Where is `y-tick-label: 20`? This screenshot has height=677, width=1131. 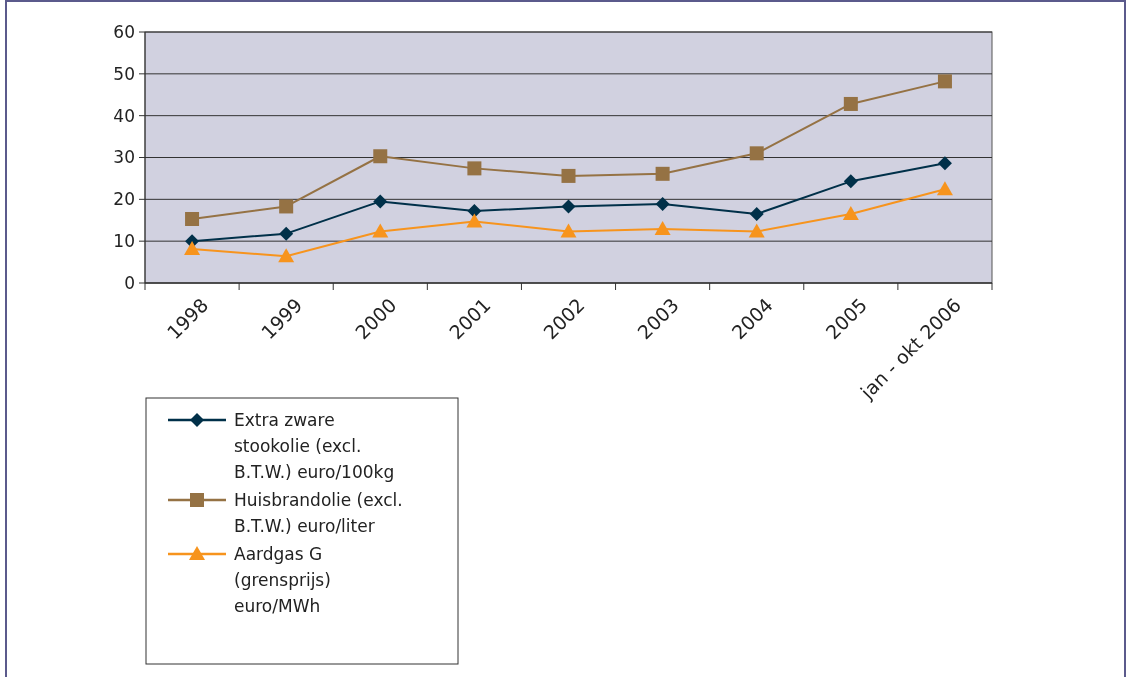 y-tick-label: 20 is located at coordinates (124, 199).